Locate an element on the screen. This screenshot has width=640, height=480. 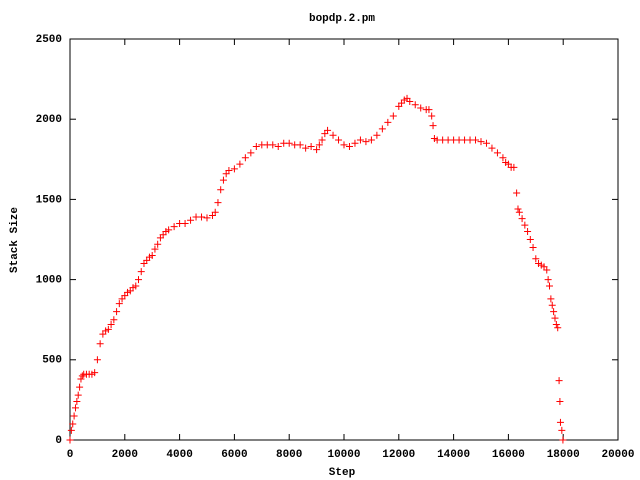
y-tick-label: 0 is located at coordinates (58, 441).